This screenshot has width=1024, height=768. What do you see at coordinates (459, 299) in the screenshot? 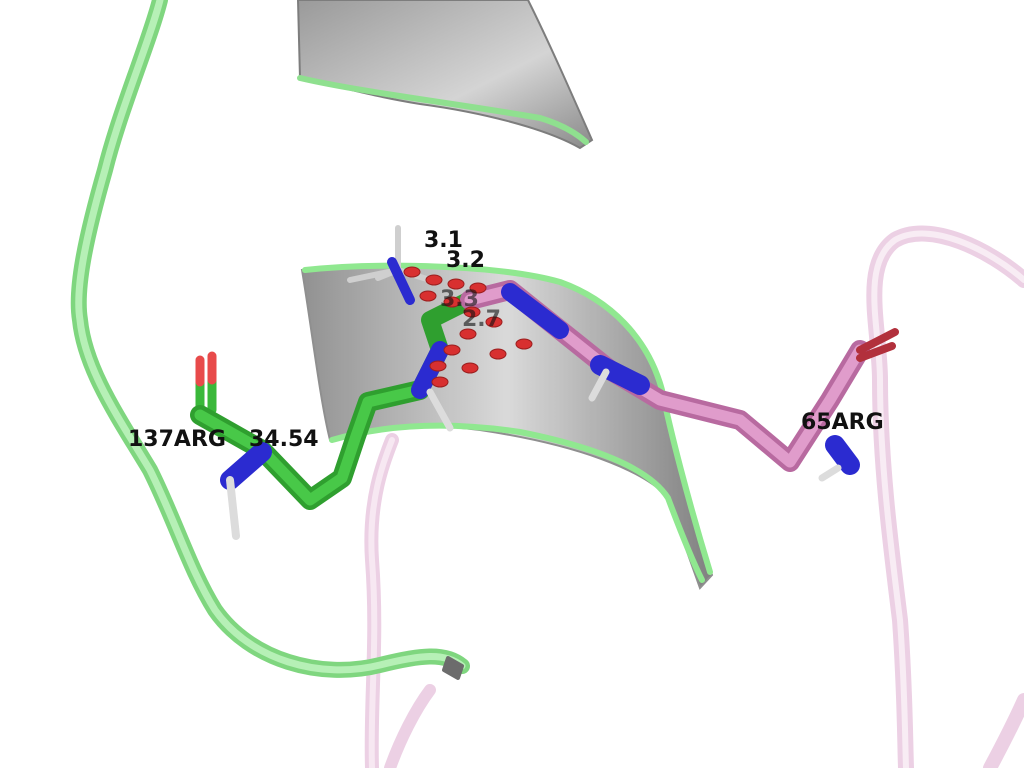
I see `distance-label-3: 3.3` at bounding box center [459, 299].